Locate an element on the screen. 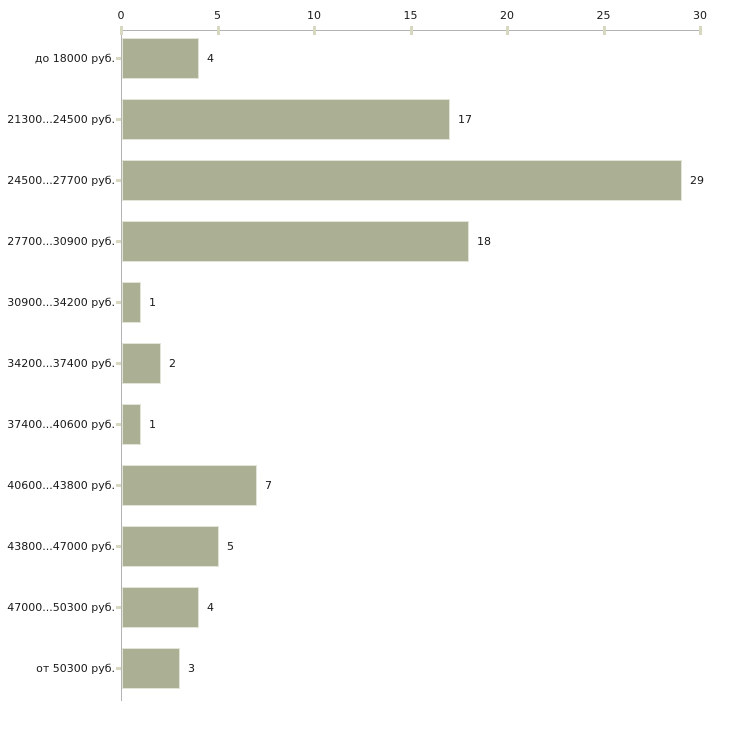 The image size is (730, 730). value-label: 17 is located at coordinates (465, 119).